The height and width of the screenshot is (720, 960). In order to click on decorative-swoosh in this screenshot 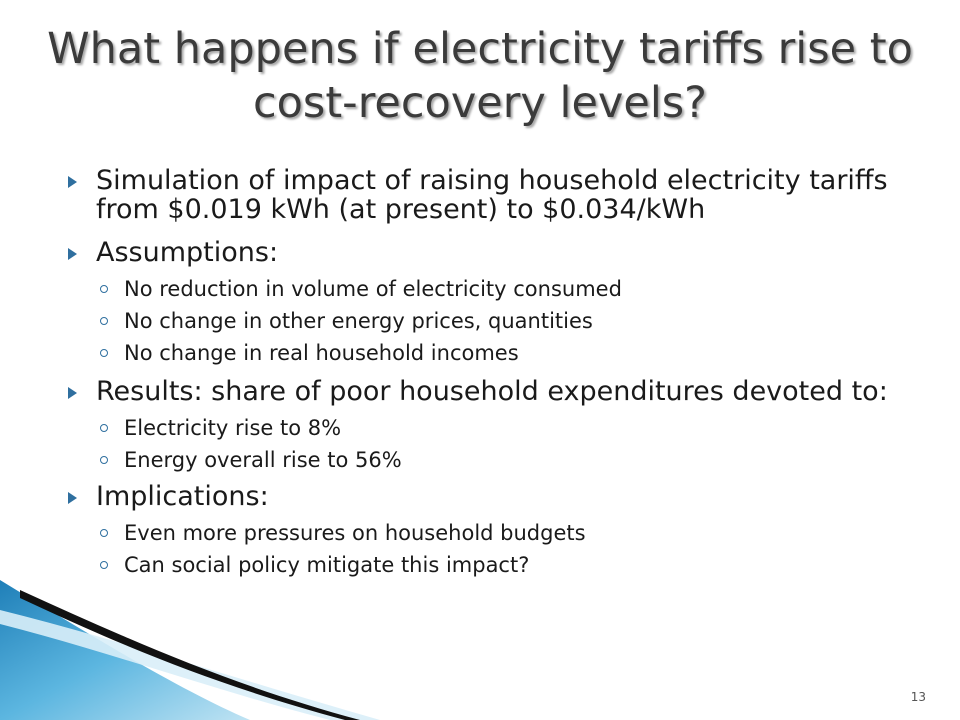, I will do `click(190, 650)`.